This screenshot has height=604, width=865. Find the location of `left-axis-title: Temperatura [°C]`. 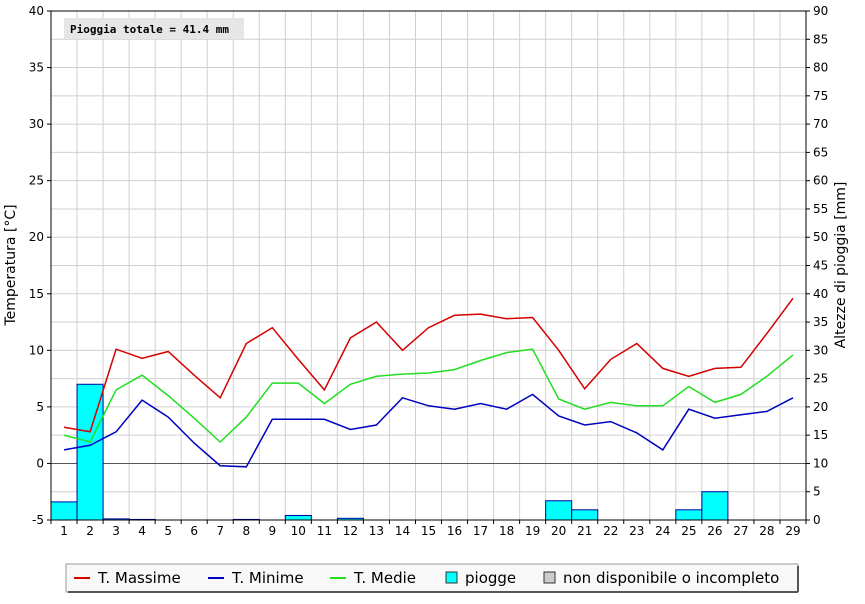

left-axis-title: Temperatura [°C] is located at coordinates (11, 265).